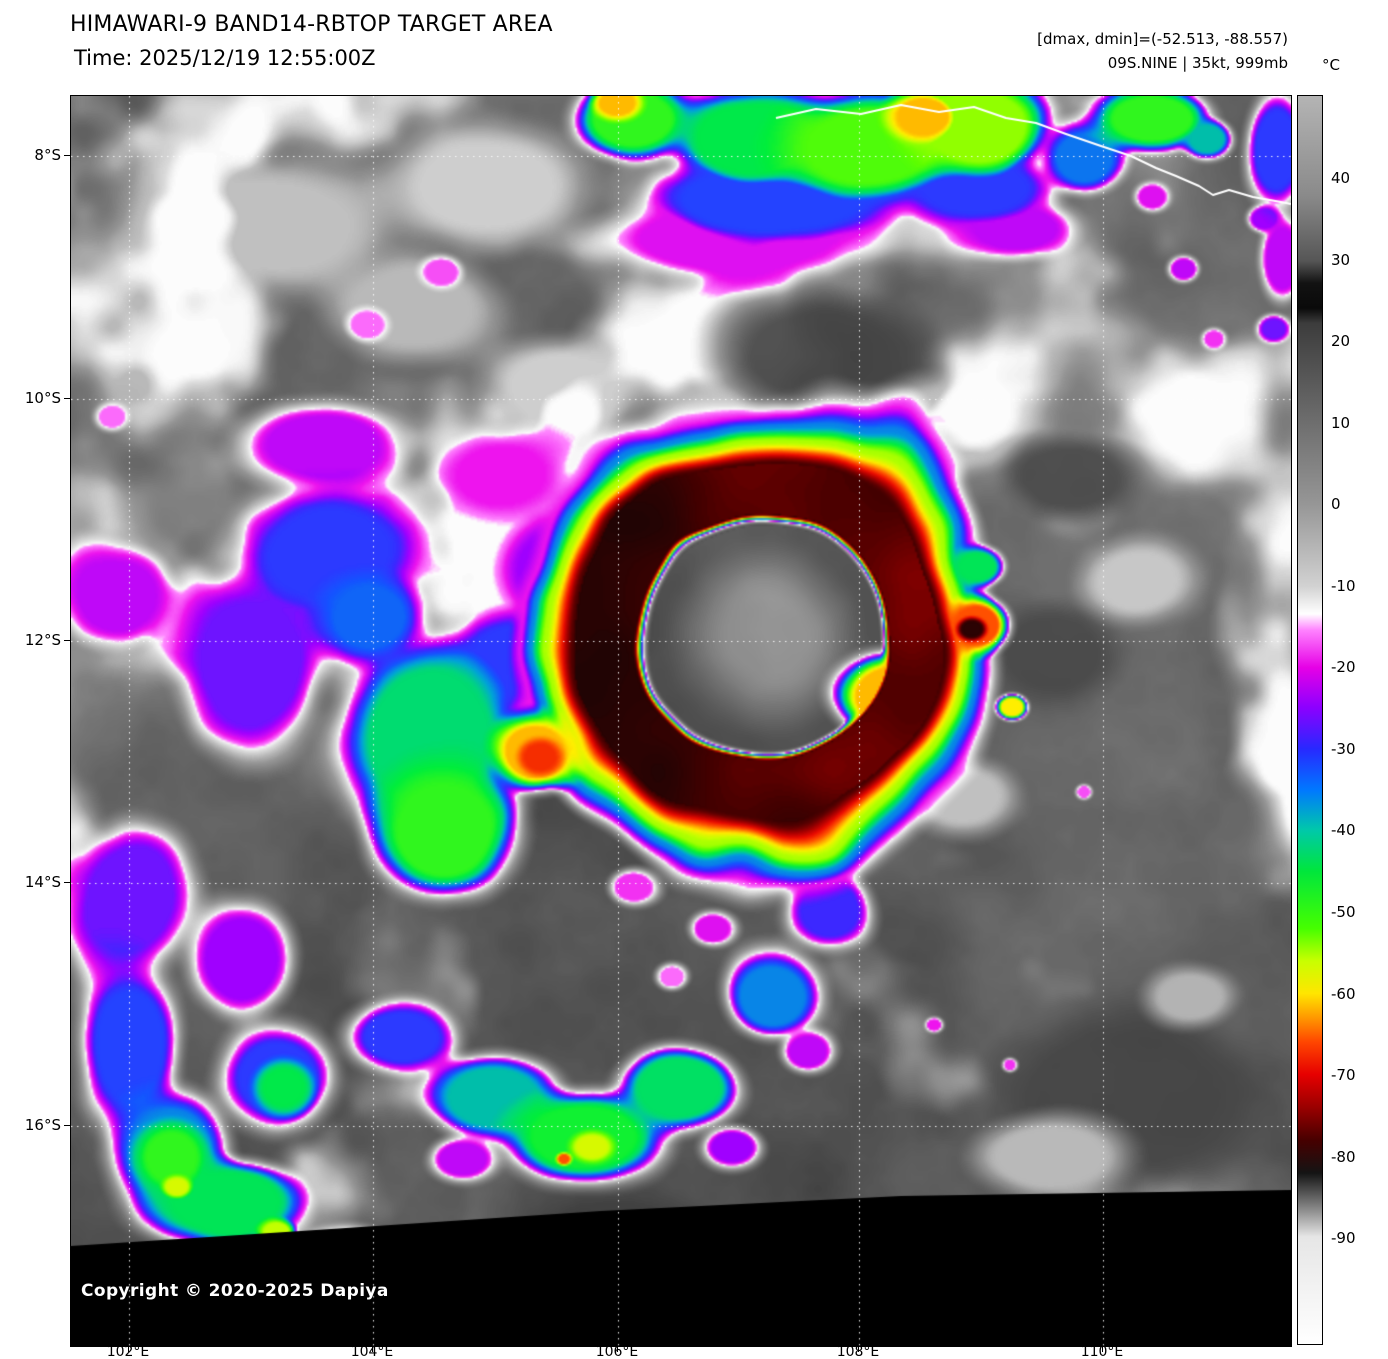 Image resolution: width=1388 pixels, height=1359 pixels. Describe the element at coordinates (1162, 39) in the screenshot. I see `dmax-dmin-annotation: [dmax, dmin]=(-52.513, -88.557)` at that location.